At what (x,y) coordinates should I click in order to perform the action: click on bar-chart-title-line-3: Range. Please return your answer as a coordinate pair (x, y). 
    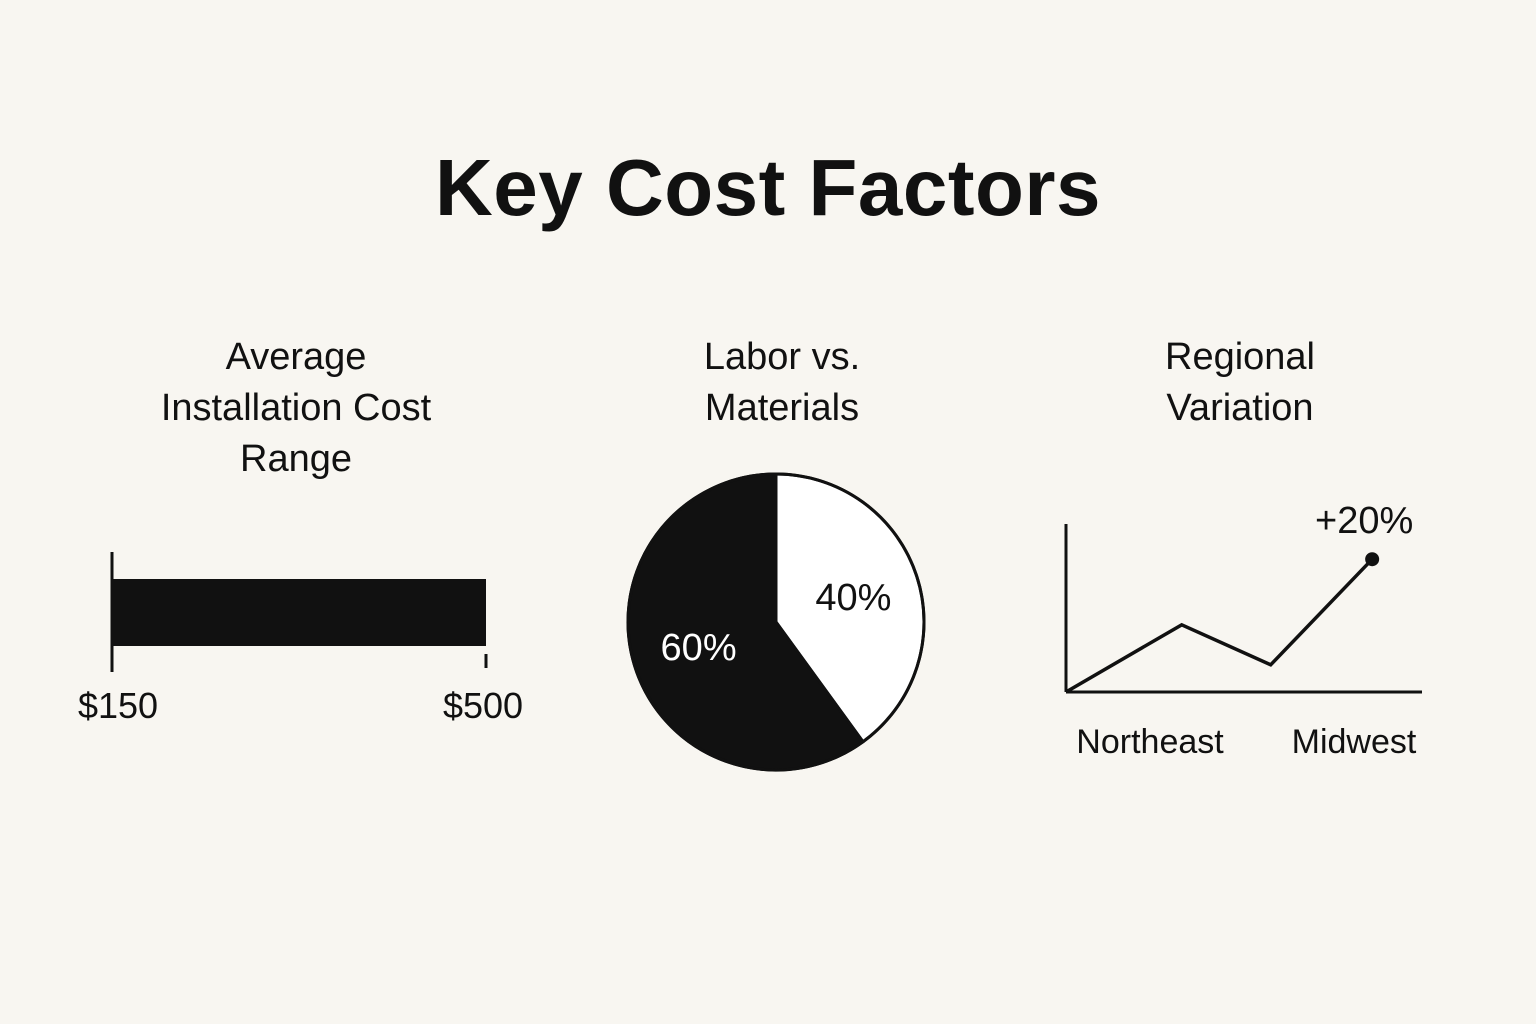
    Looking at the image, I should click on (296, 459).